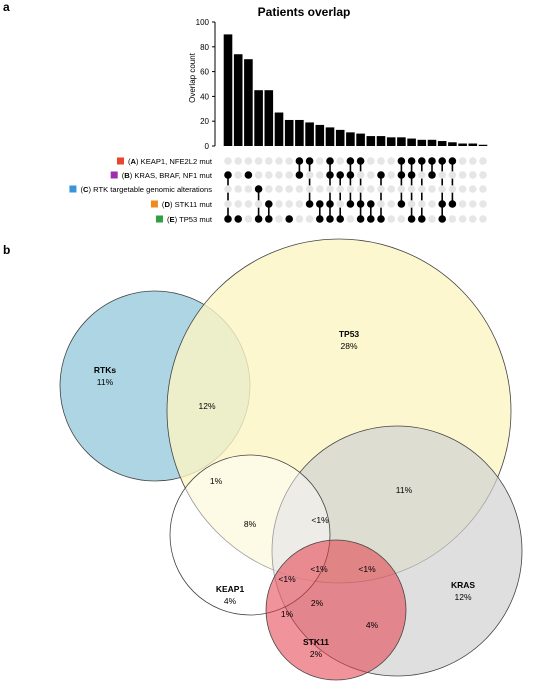 The height and width of the screenshot is (685, 542). Describe the element at coordinates (203, 22) in the screenshot. I see `y-tick-label: 100` at that location.